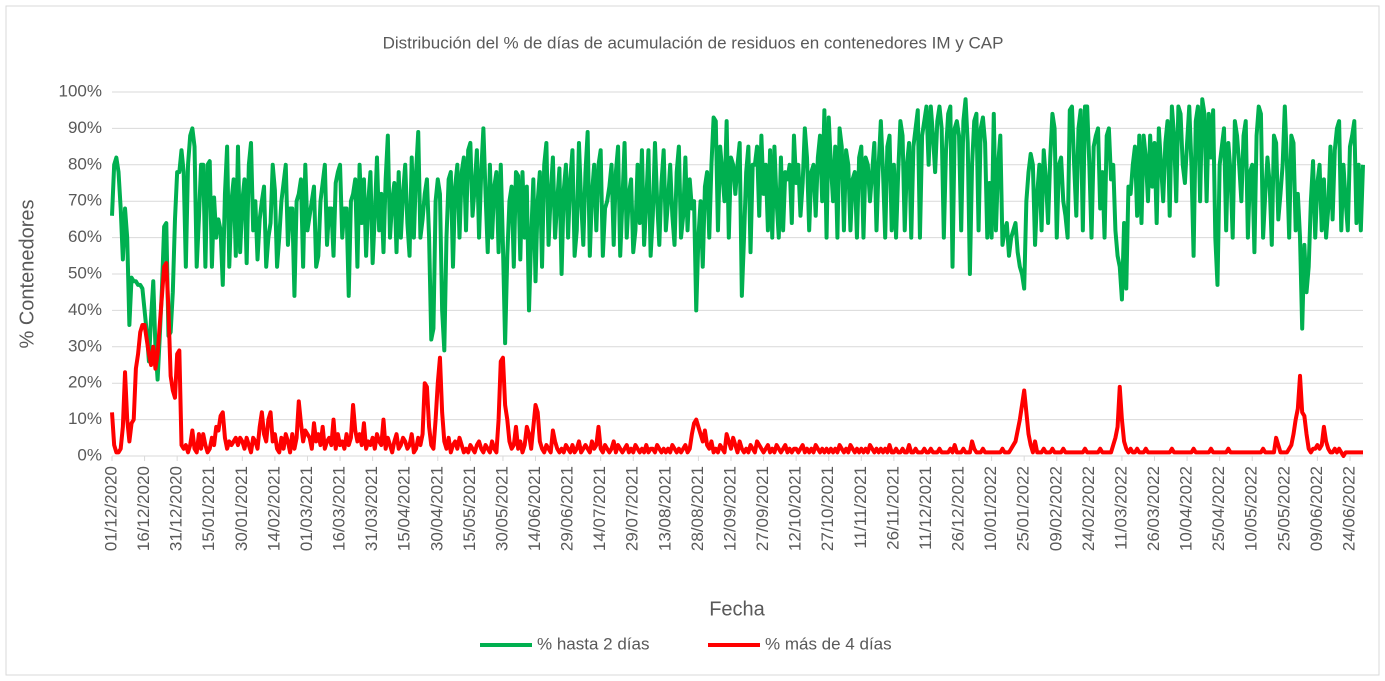 The height and width of the screenshot is (681, 1385). What do you see at coordinates (85, 382) in the screenshot?
I see `y-tick-label: 20%` at bounding box center [85, 382].